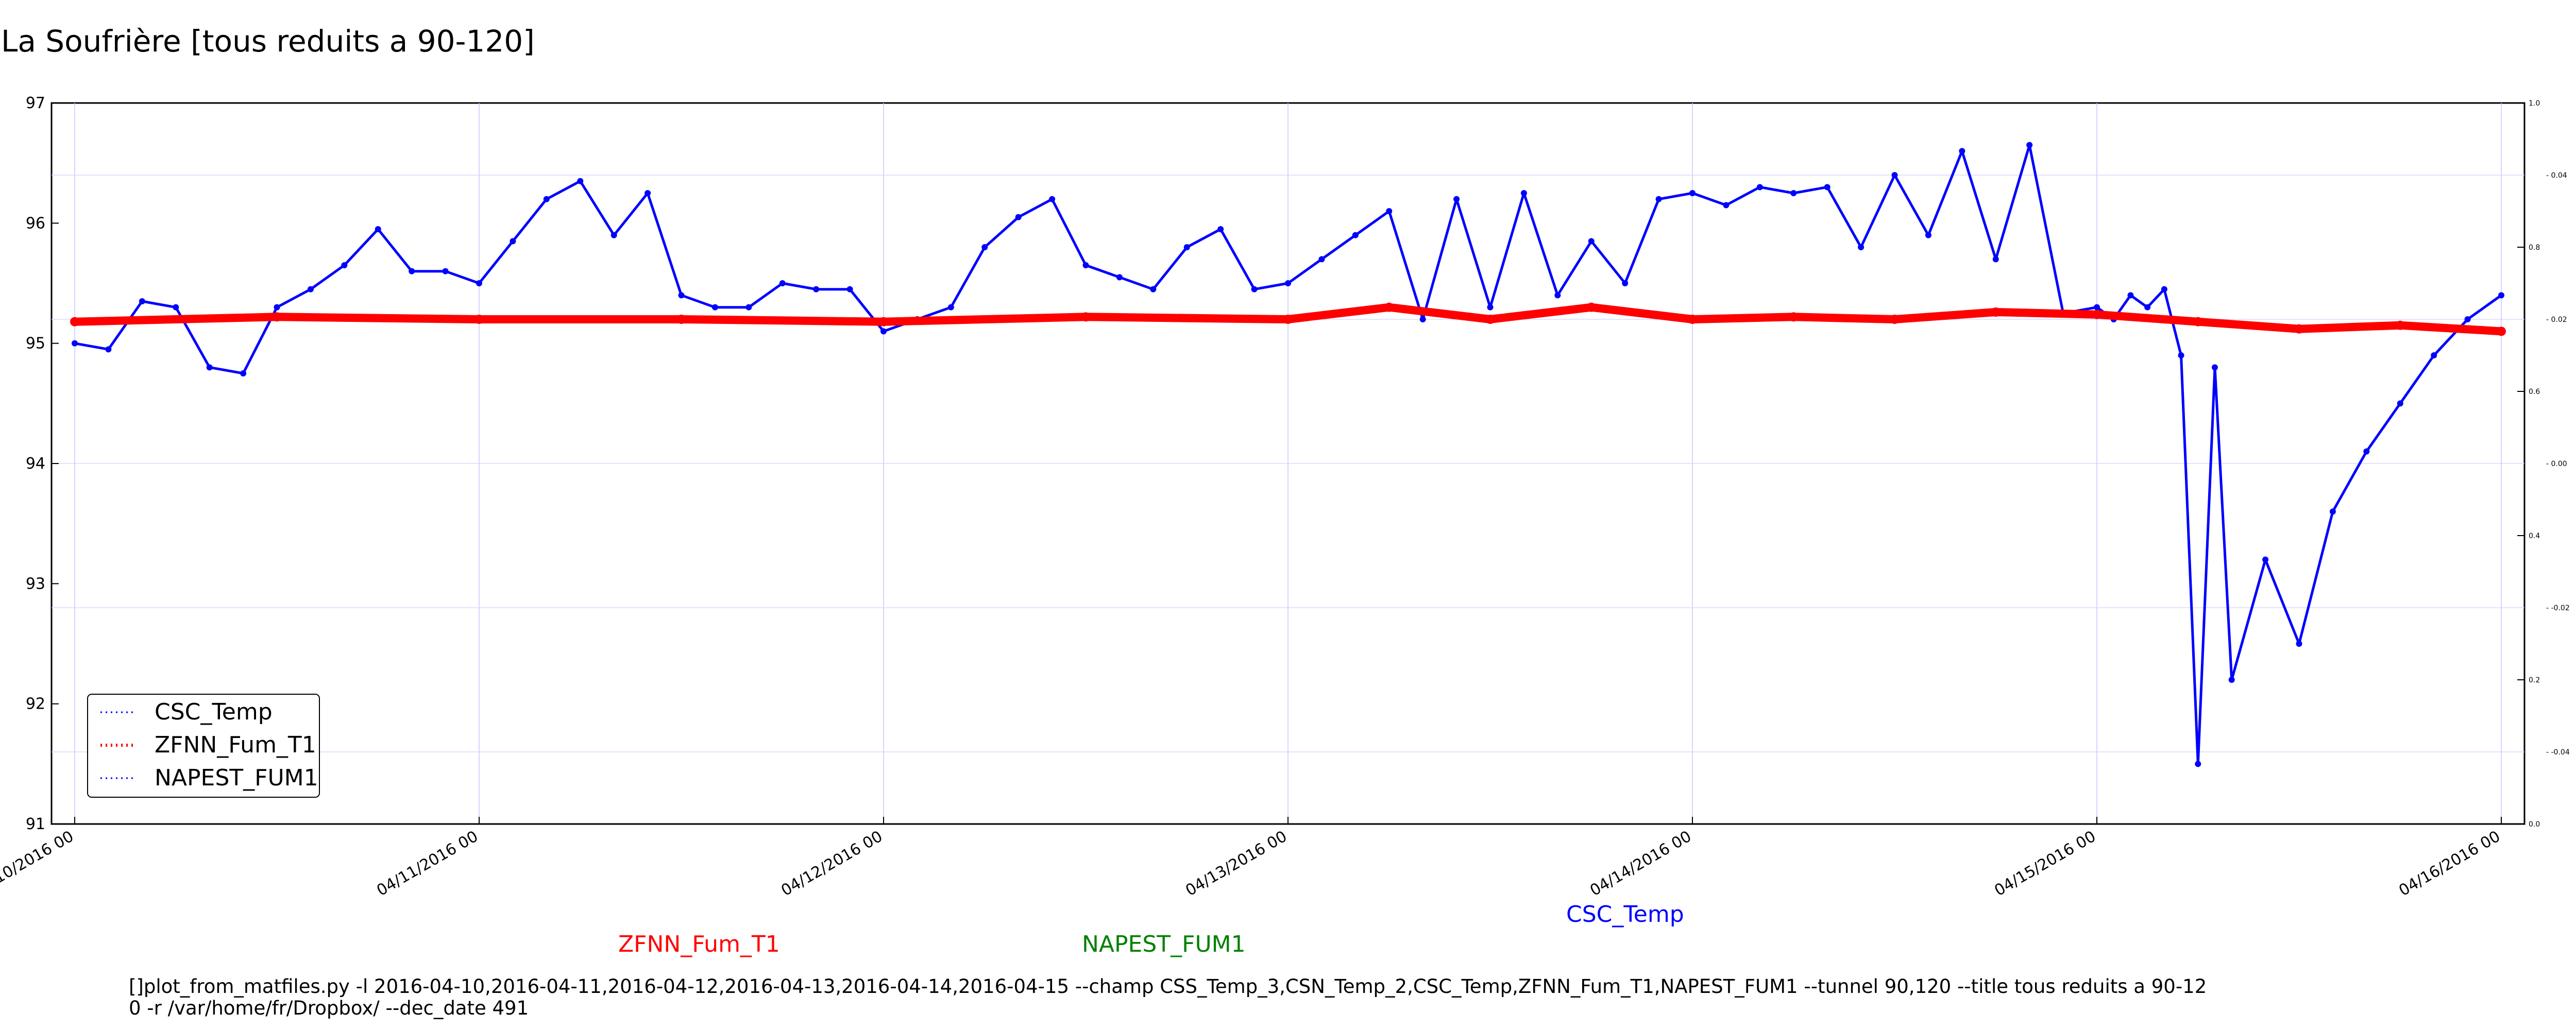 This screenshot has width=2576, height=1030. What do you see at coordinates (1640, 864) in the screenshot?
I see `x-tick-label: 04/14/2016 00` at bounding box center [1640, 864].